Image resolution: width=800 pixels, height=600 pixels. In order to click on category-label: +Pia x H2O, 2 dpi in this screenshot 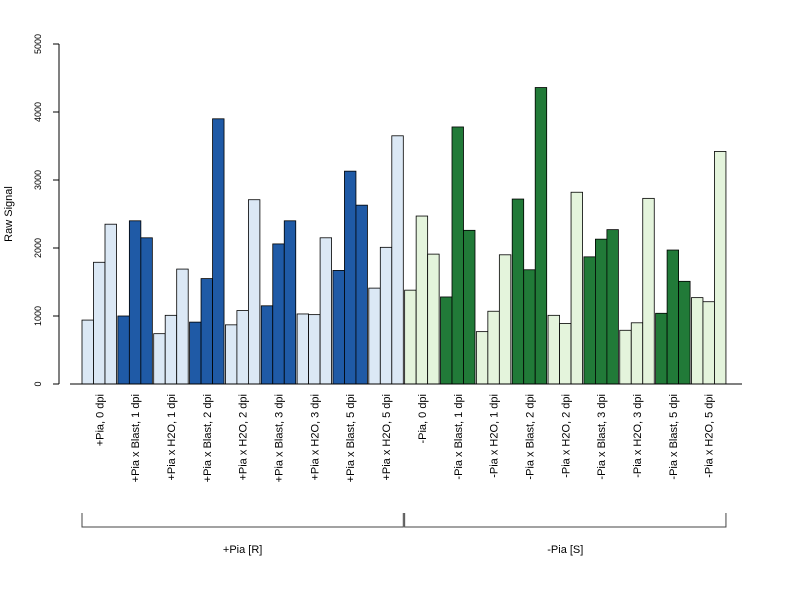, I will do `click(244, 437)`.